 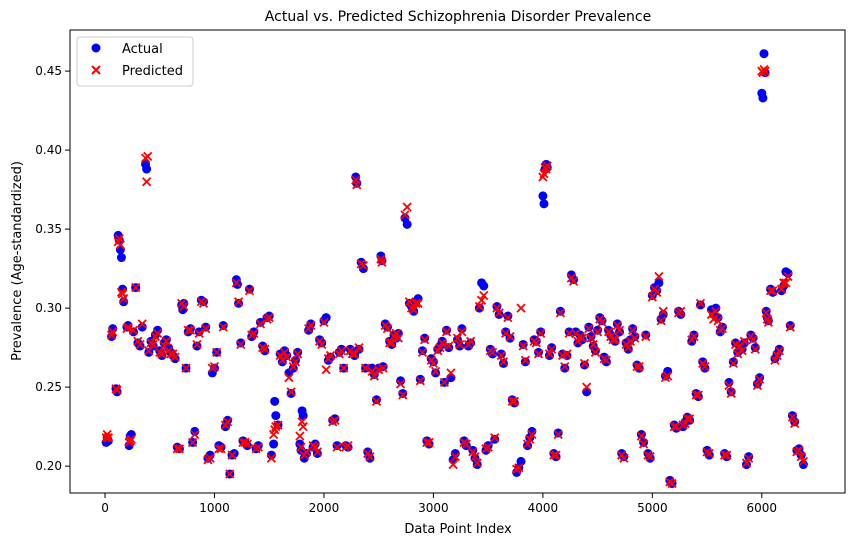 I want to click on x-tick-label: 2000, so click(x=324, y=508).